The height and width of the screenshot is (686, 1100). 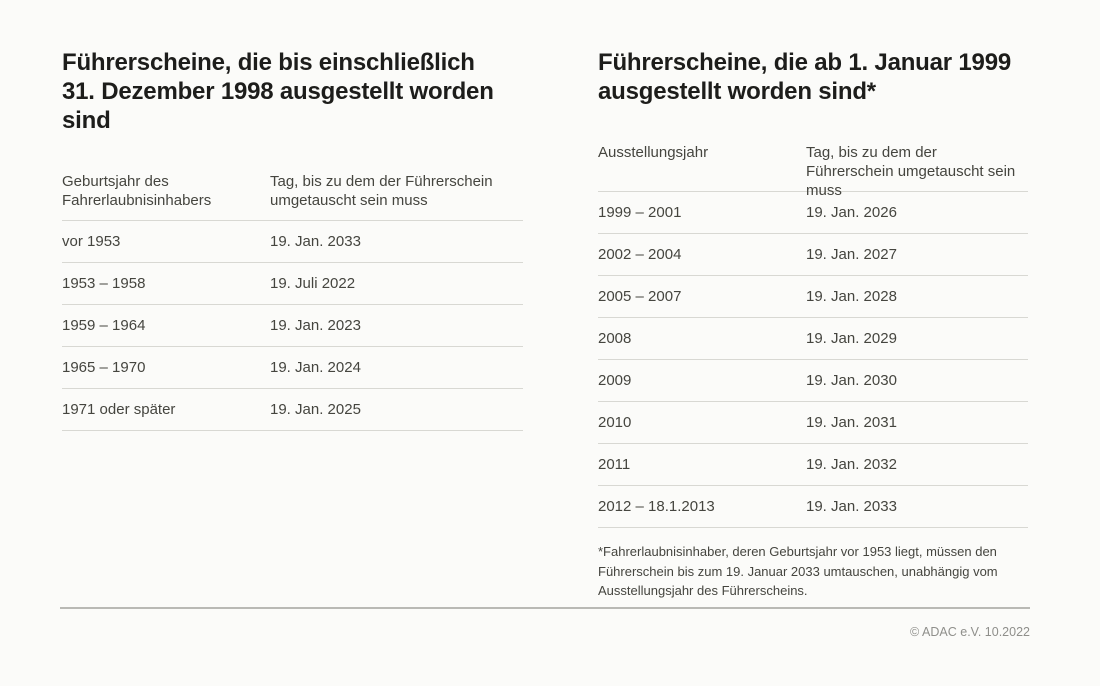 I want to click on deadline-cell: 19. Jan. 2024, so click(x=315, y=367).